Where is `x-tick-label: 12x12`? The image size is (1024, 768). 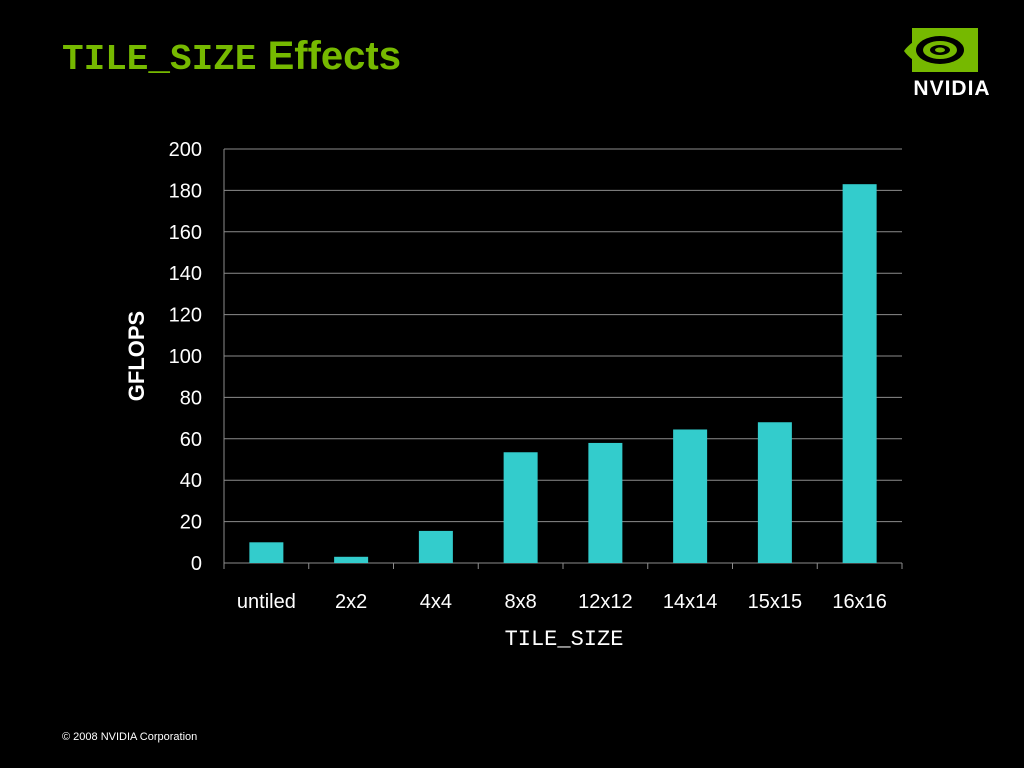 x-tick-label: 12x12 is located at coordinates (605, 602).